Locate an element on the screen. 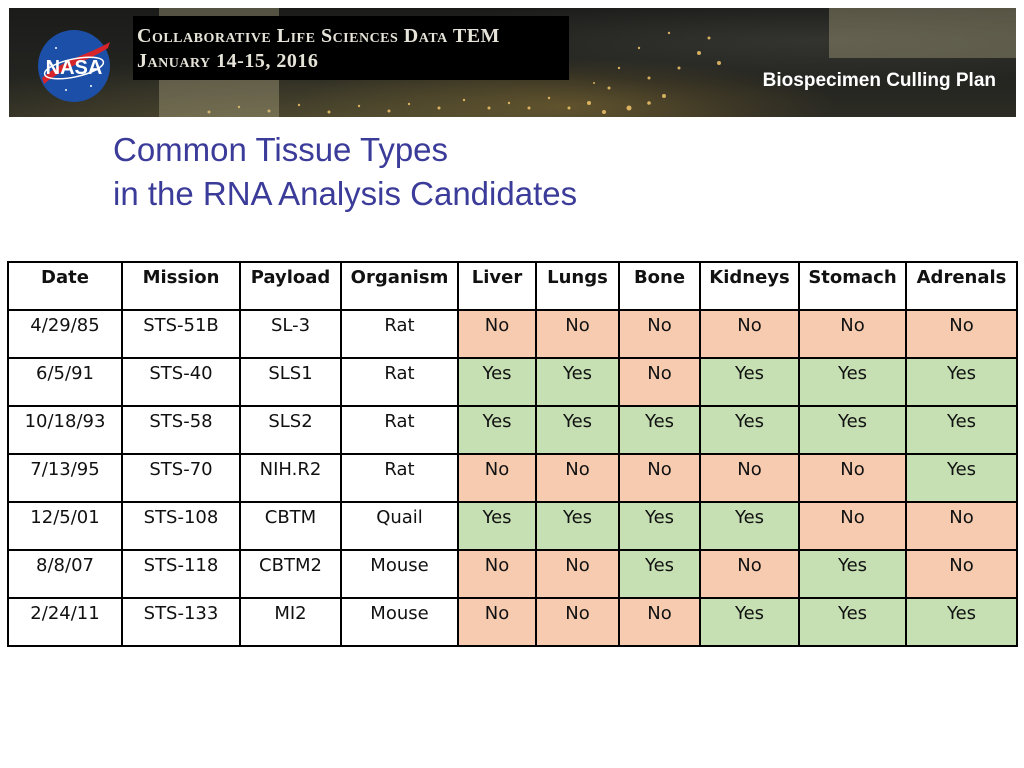  header-liver: Liver is located at coordinates (497, 286).